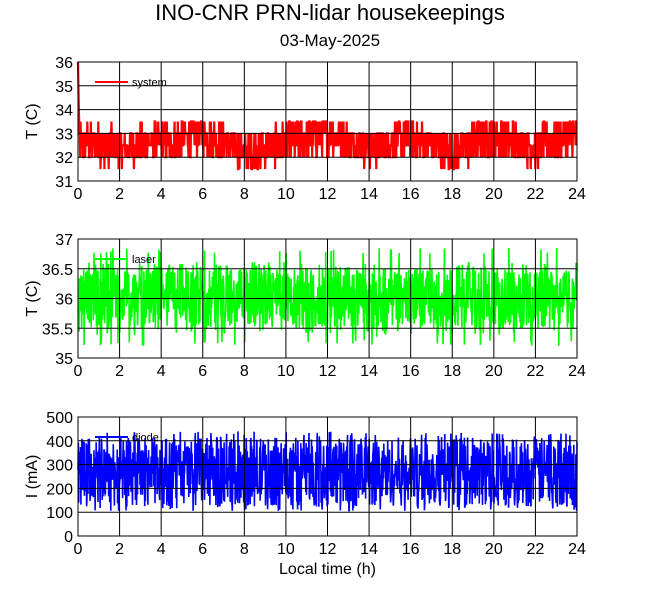 Image resolution: width=660 pixels, height=595 pixels. What do you see at coordinates (59, 513) in the screenshot?
I see `y-tick-label: 100` at bounding box center [59, 513].